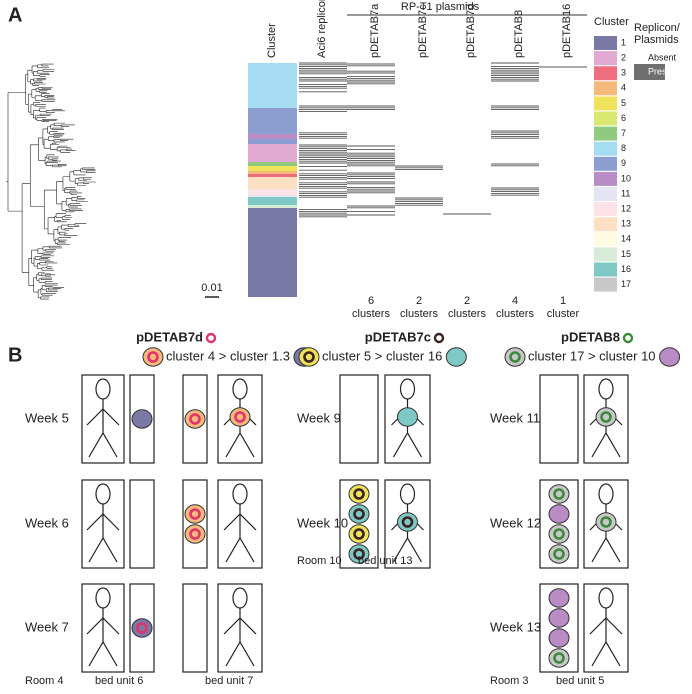 This screenshot has height=694, width=692. Describe the element at coordinates (623, 133) in the screenshot. I see `legend-label: 7` at that location.